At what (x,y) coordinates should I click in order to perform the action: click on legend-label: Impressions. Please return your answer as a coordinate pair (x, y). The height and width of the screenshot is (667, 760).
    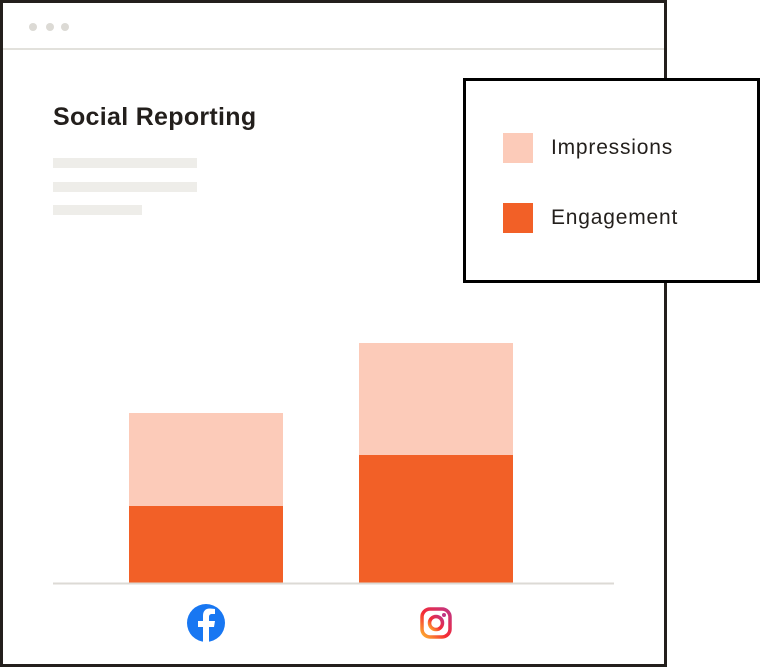
    Looking at the image, I should click on (612, 147).